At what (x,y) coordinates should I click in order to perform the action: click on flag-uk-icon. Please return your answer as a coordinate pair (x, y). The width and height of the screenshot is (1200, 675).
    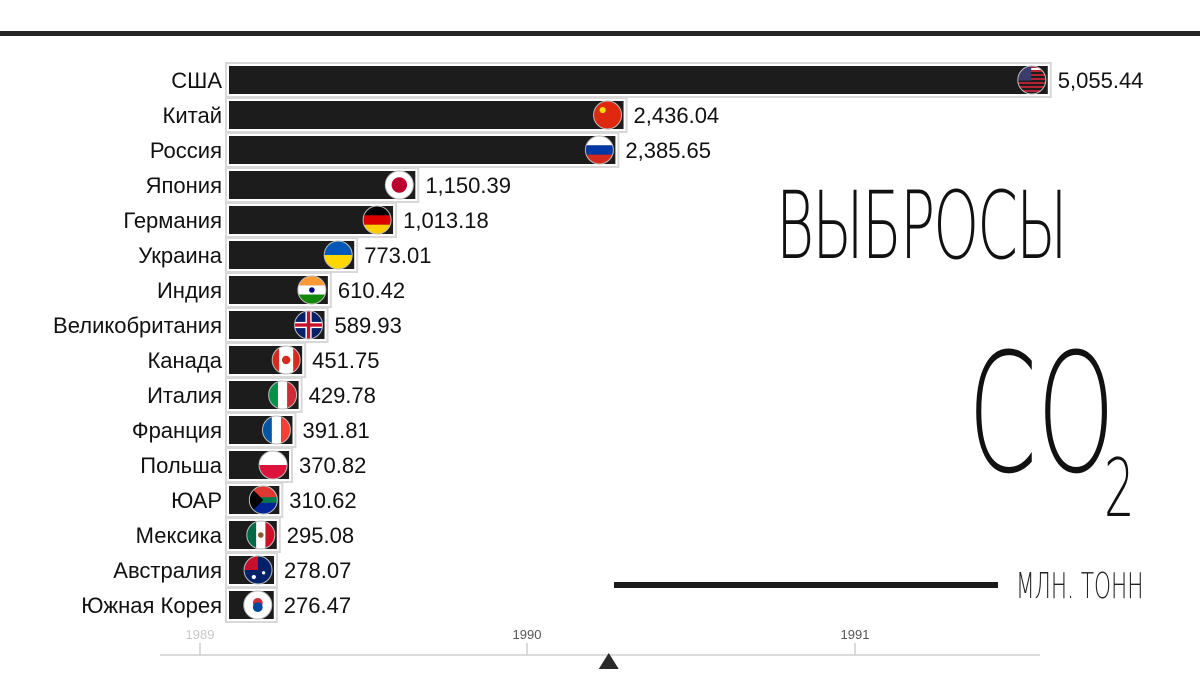
    Looking at the image, I should click on (308, 325).